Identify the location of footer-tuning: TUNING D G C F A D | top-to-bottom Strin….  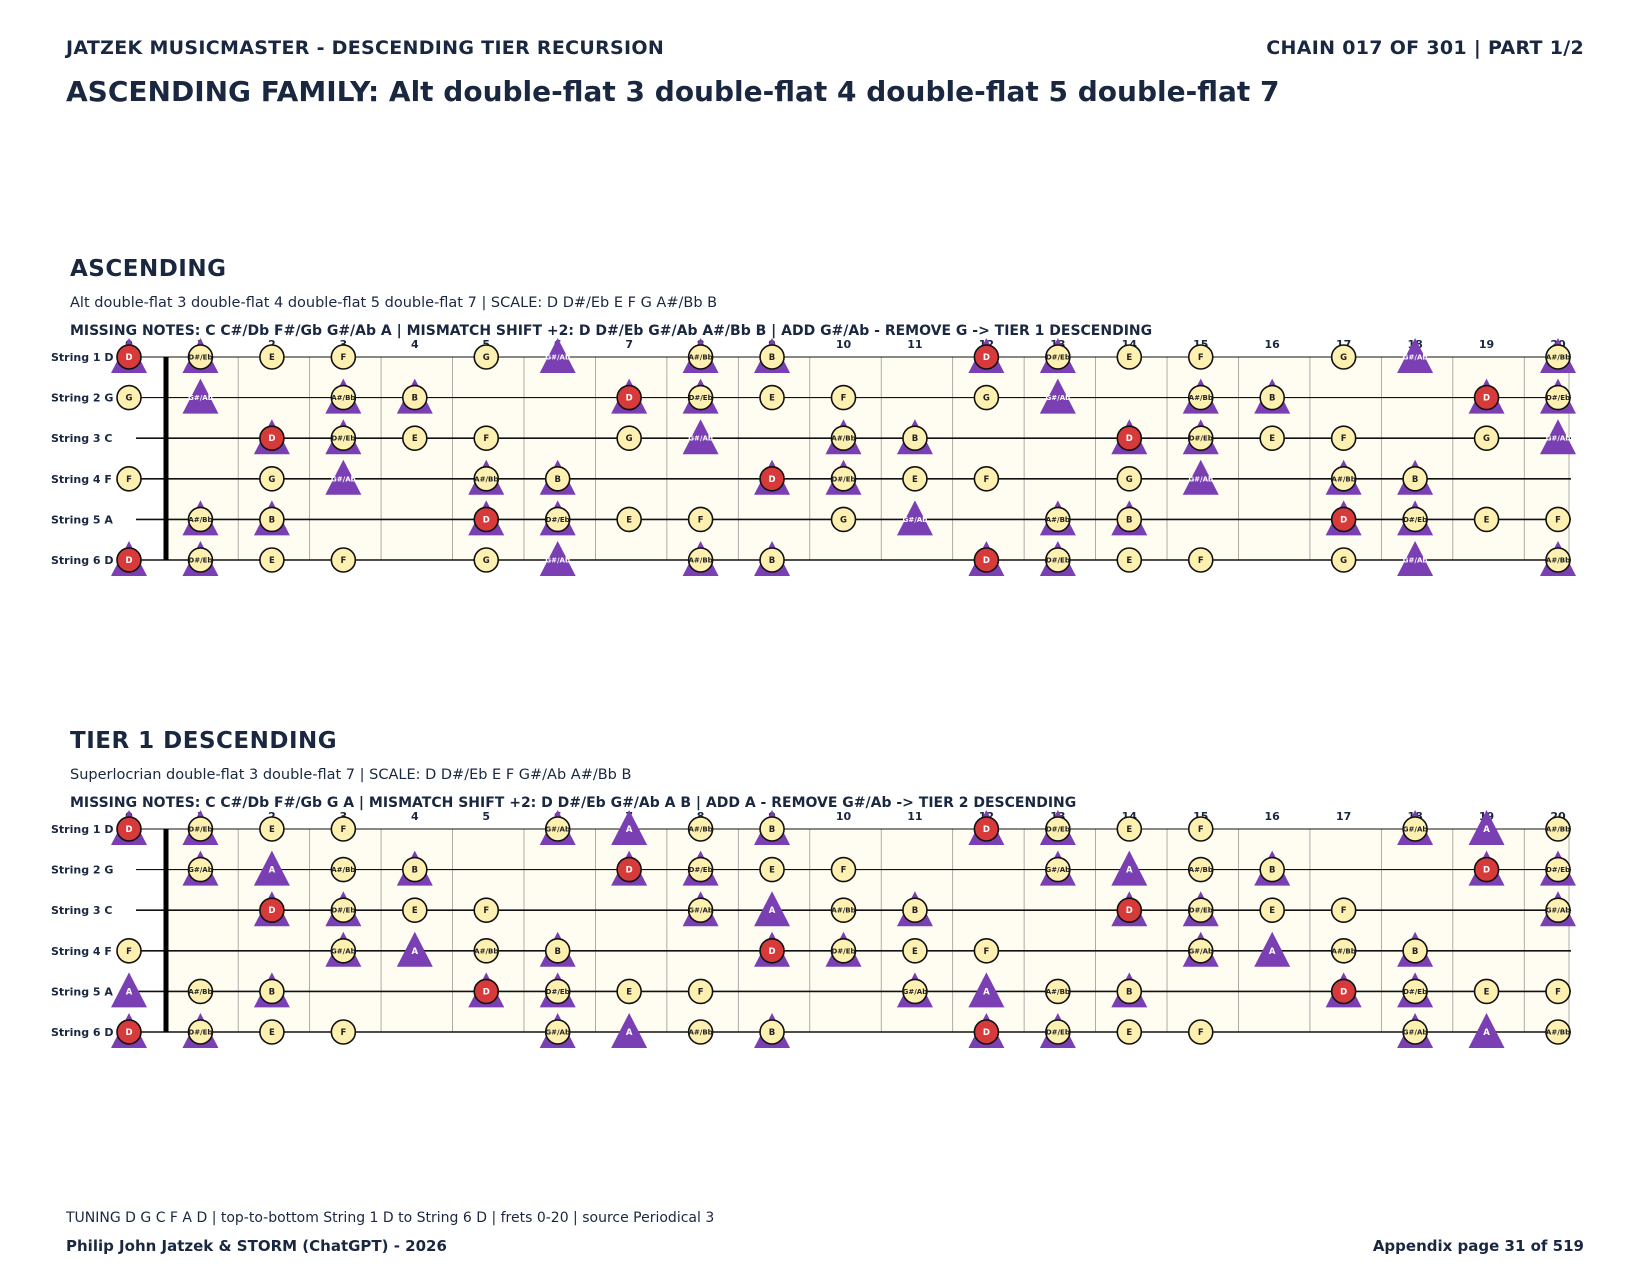
(390, 1218).